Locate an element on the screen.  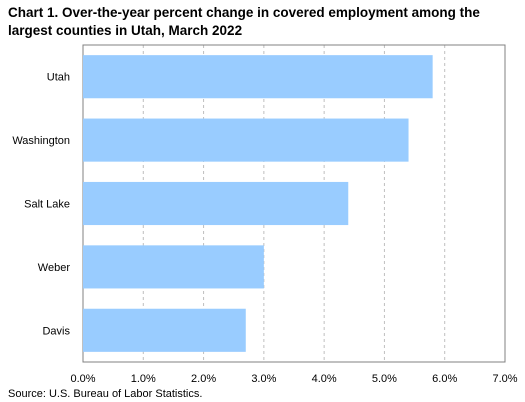
x-tick-label: 4.0% is located at coordinates (324, 379).